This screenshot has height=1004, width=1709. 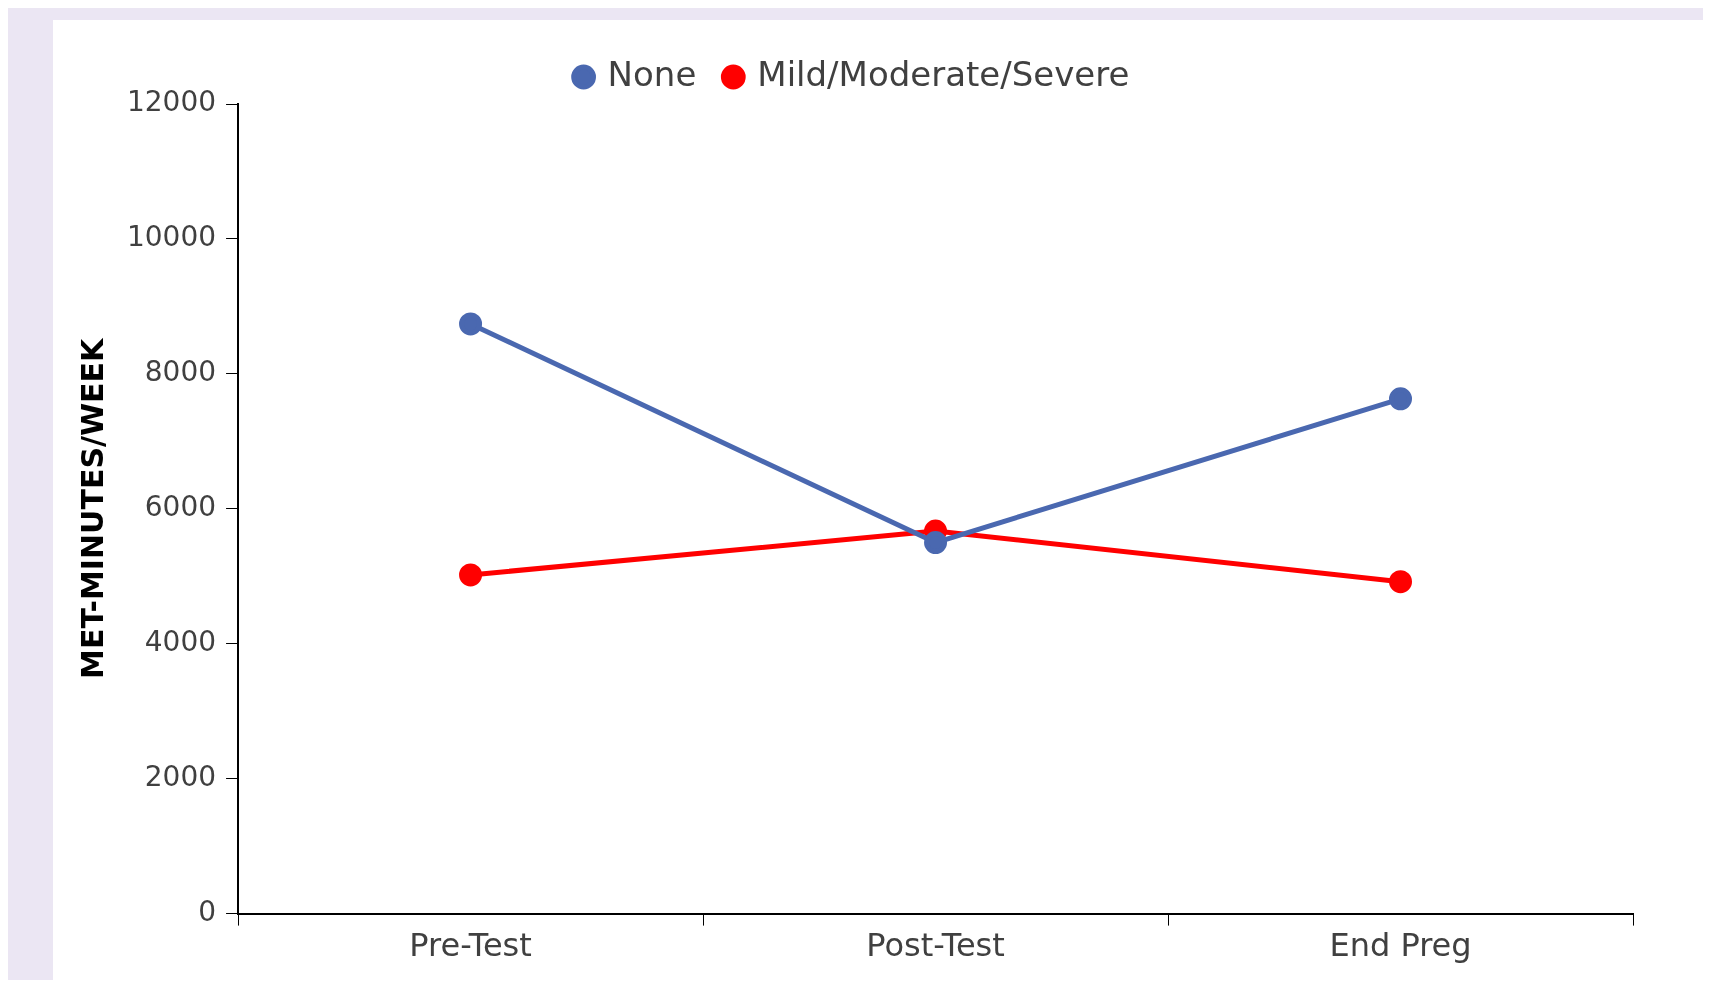 I want to click on y-tick-label: 2000, so click(x=180, y=776).